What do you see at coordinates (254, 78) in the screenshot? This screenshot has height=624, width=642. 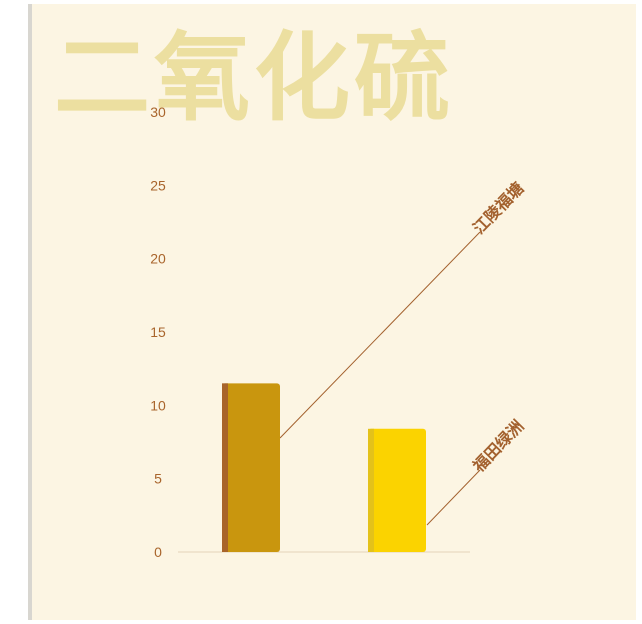 I see `watermark-title: 二氧化硫` at bounding box center [254, 78].